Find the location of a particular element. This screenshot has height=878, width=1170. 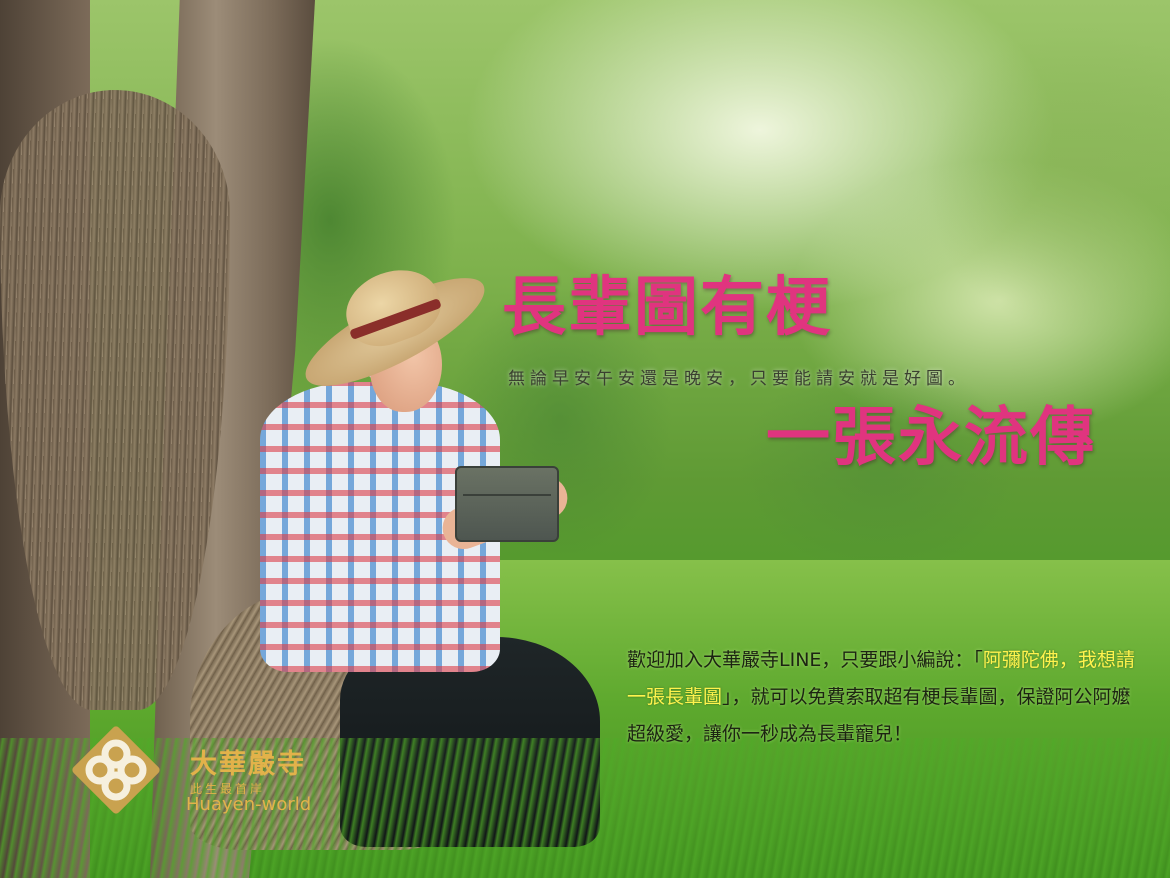

promo-highlight: 阿彌陀佛，我想請一張長輩圖 is located at coordinates (881, 678).